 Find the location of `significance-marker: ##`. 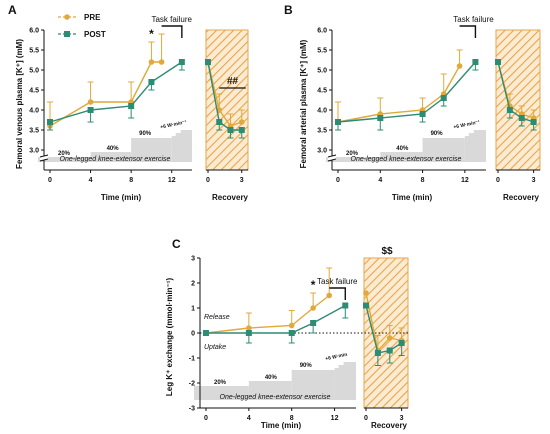

significance-marker: ## is located at coordinates (233, 81).